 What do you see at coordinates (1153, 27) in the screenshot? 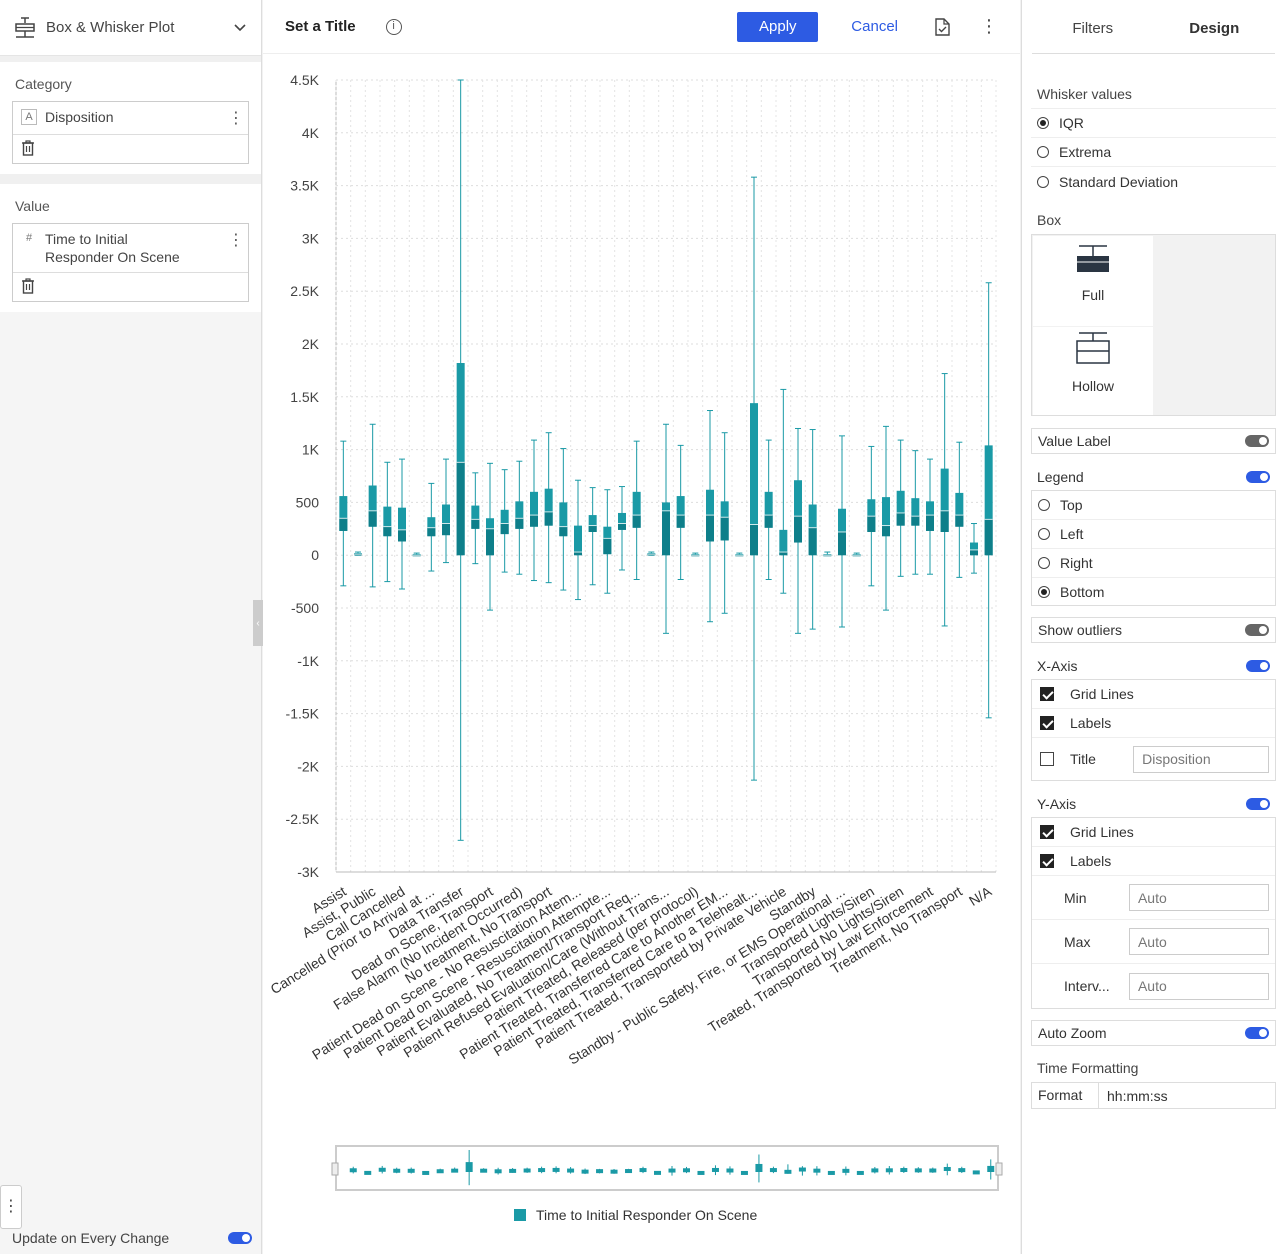
I see `panel-tabs: Filters Design` at bounding box center [1153, 27].